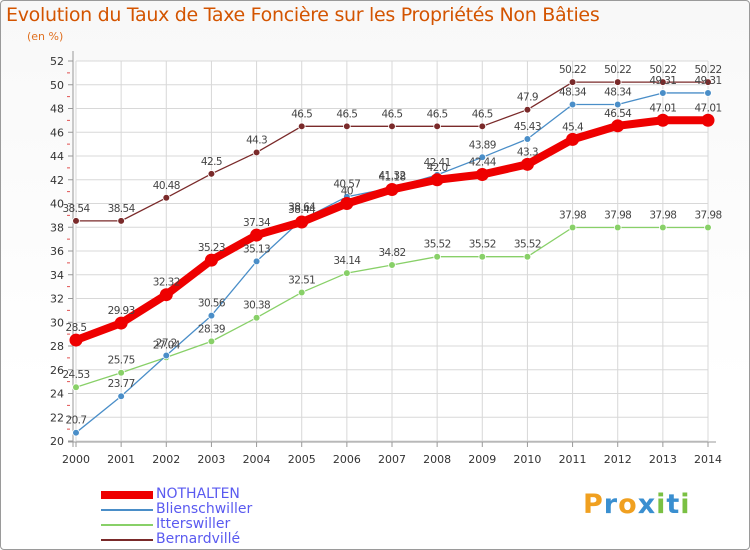 This screenshot has width=750, height=550. What do you see at coordinates (57, 85) in the screenshot?
I see `y-tick-label: 50` at bounding box center [57, 85].